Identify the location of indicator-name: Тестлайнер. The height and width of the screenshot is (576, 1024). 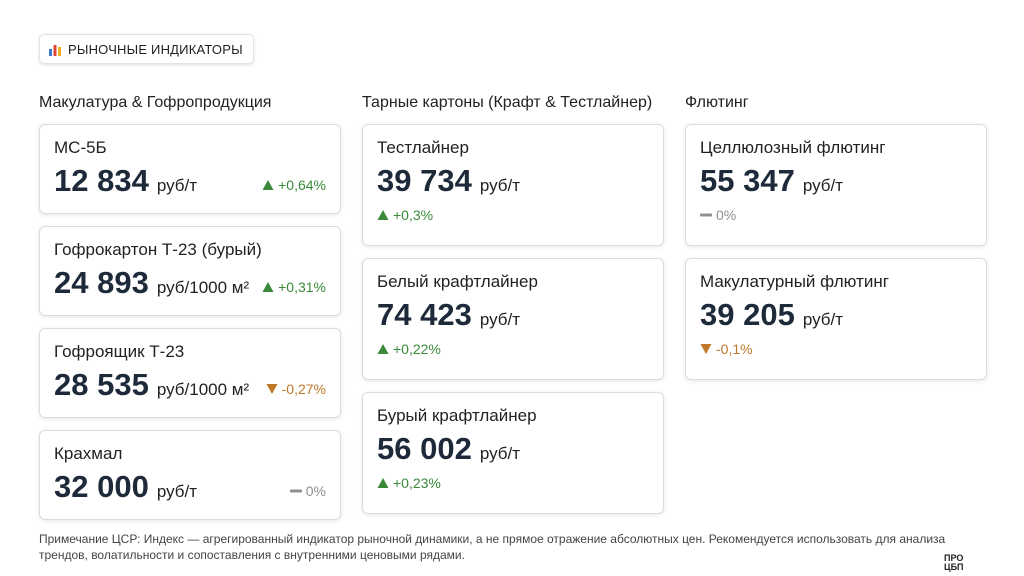
(423, 147).